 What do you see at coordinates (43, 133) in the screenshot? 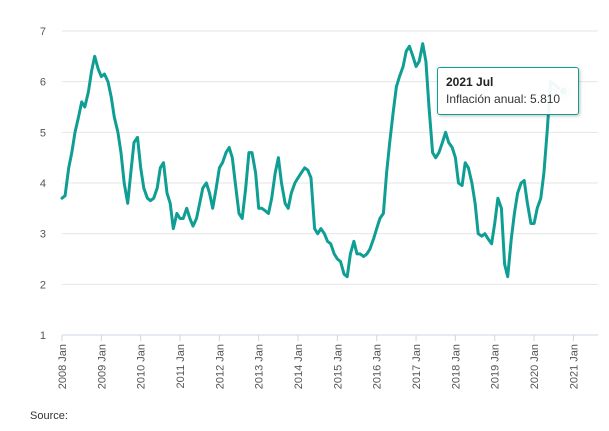
I see `y-tick-label: 5` at bounding box center [43, 133].